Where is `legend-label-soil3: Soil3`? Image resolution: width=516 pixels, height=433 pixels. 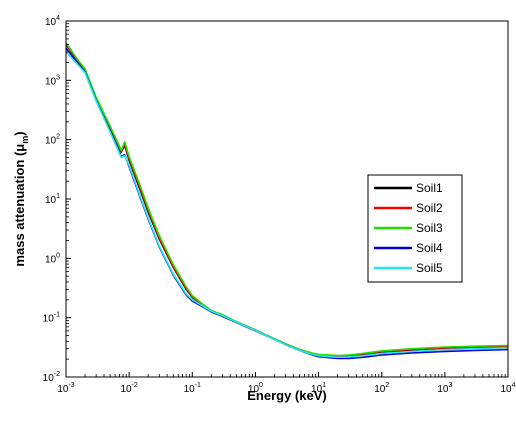 legend-label-soil3: Soil3 is located at coordinates (429, 228).